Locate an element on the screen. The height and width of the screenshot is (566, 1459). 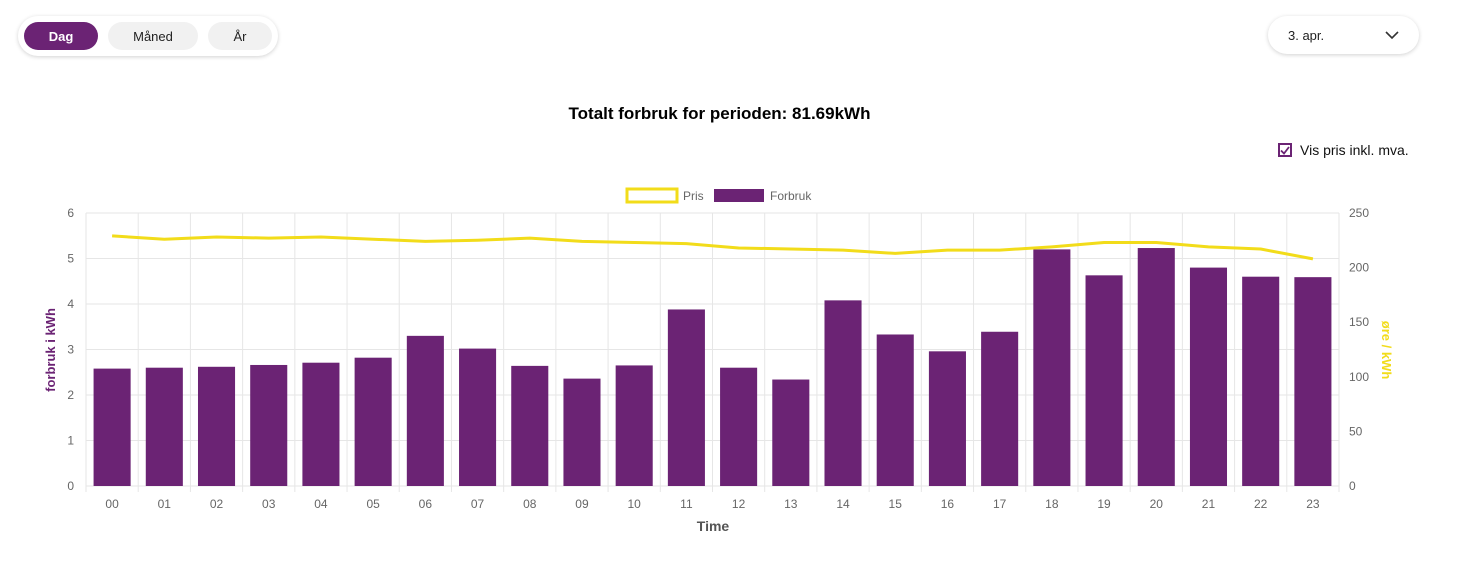
date-select-value: 3. apr. is located at coordinates (1306, 35).